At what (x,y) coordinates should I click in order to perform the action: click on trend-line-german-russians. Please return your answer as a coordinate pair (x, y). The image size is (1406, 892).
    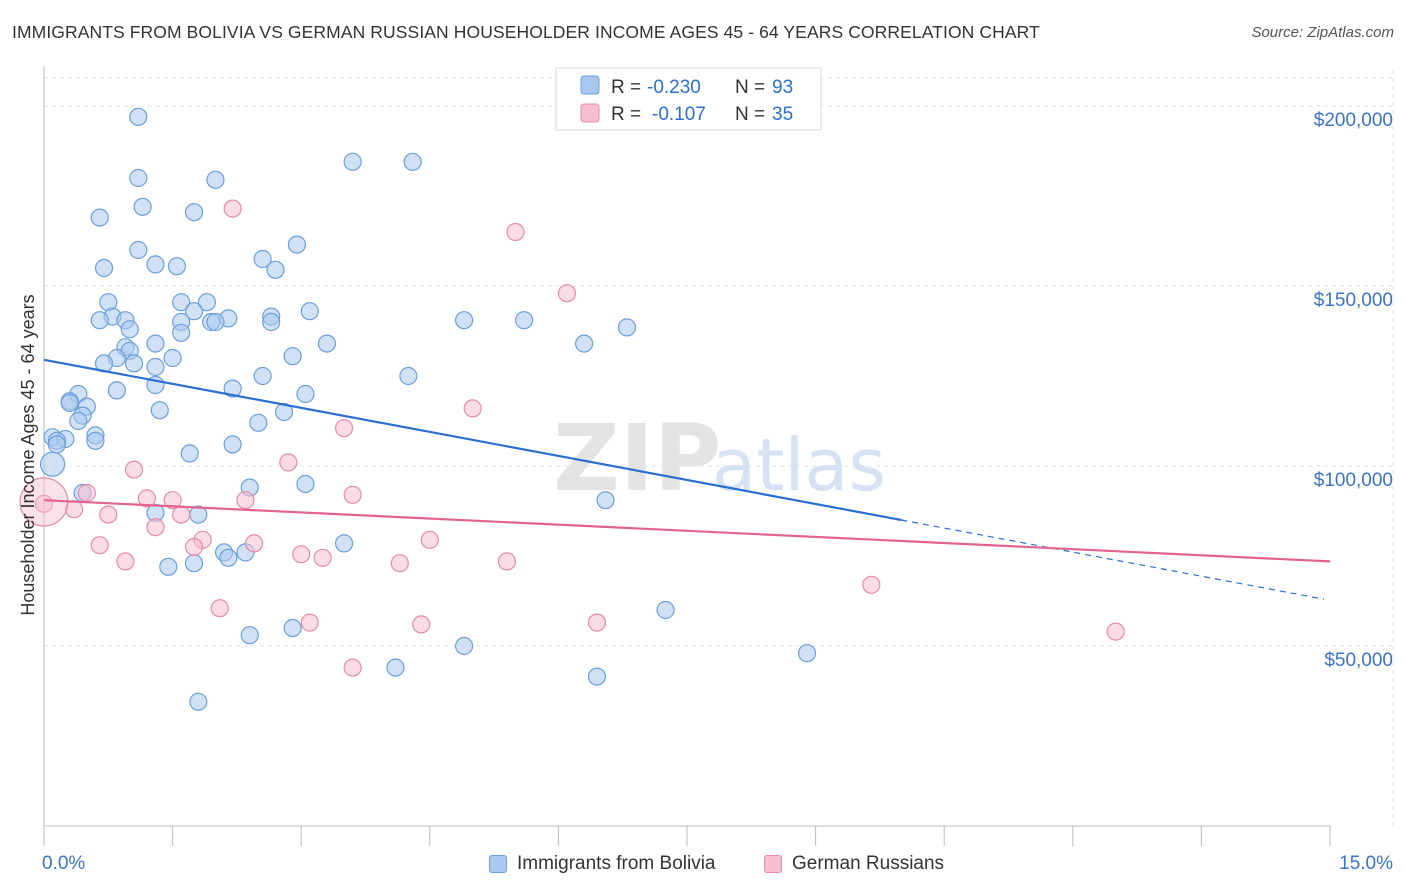
    Looking at the image, I should click on (687, 531).